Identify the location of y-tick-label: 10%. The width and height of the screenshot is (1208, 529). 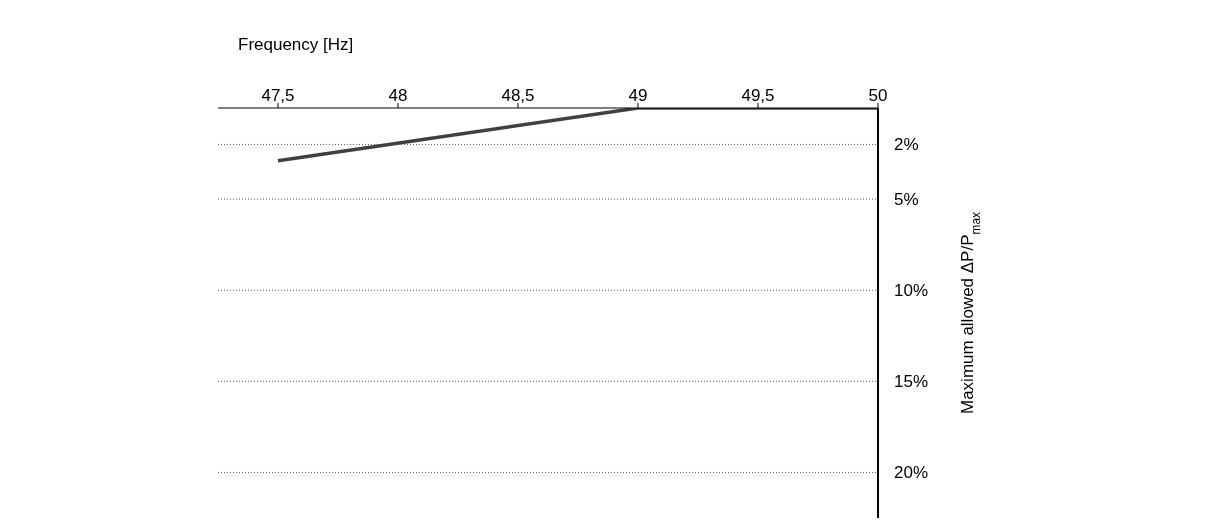
(911, 291).